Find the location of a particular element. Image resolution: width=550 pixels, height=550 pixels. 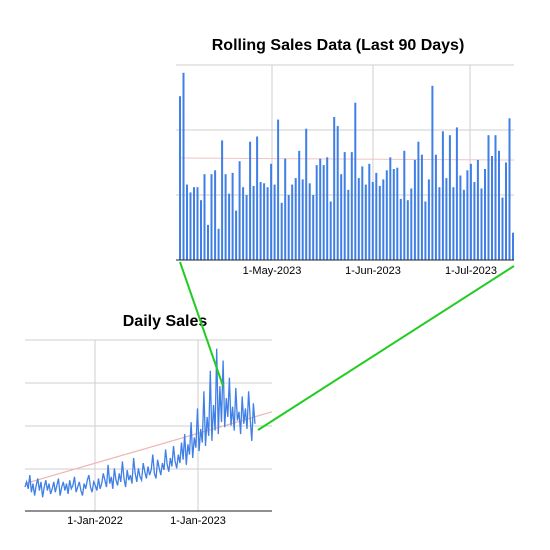

inset-x-tick-label: 1-May-2023 is located at coordinates (272, 271).